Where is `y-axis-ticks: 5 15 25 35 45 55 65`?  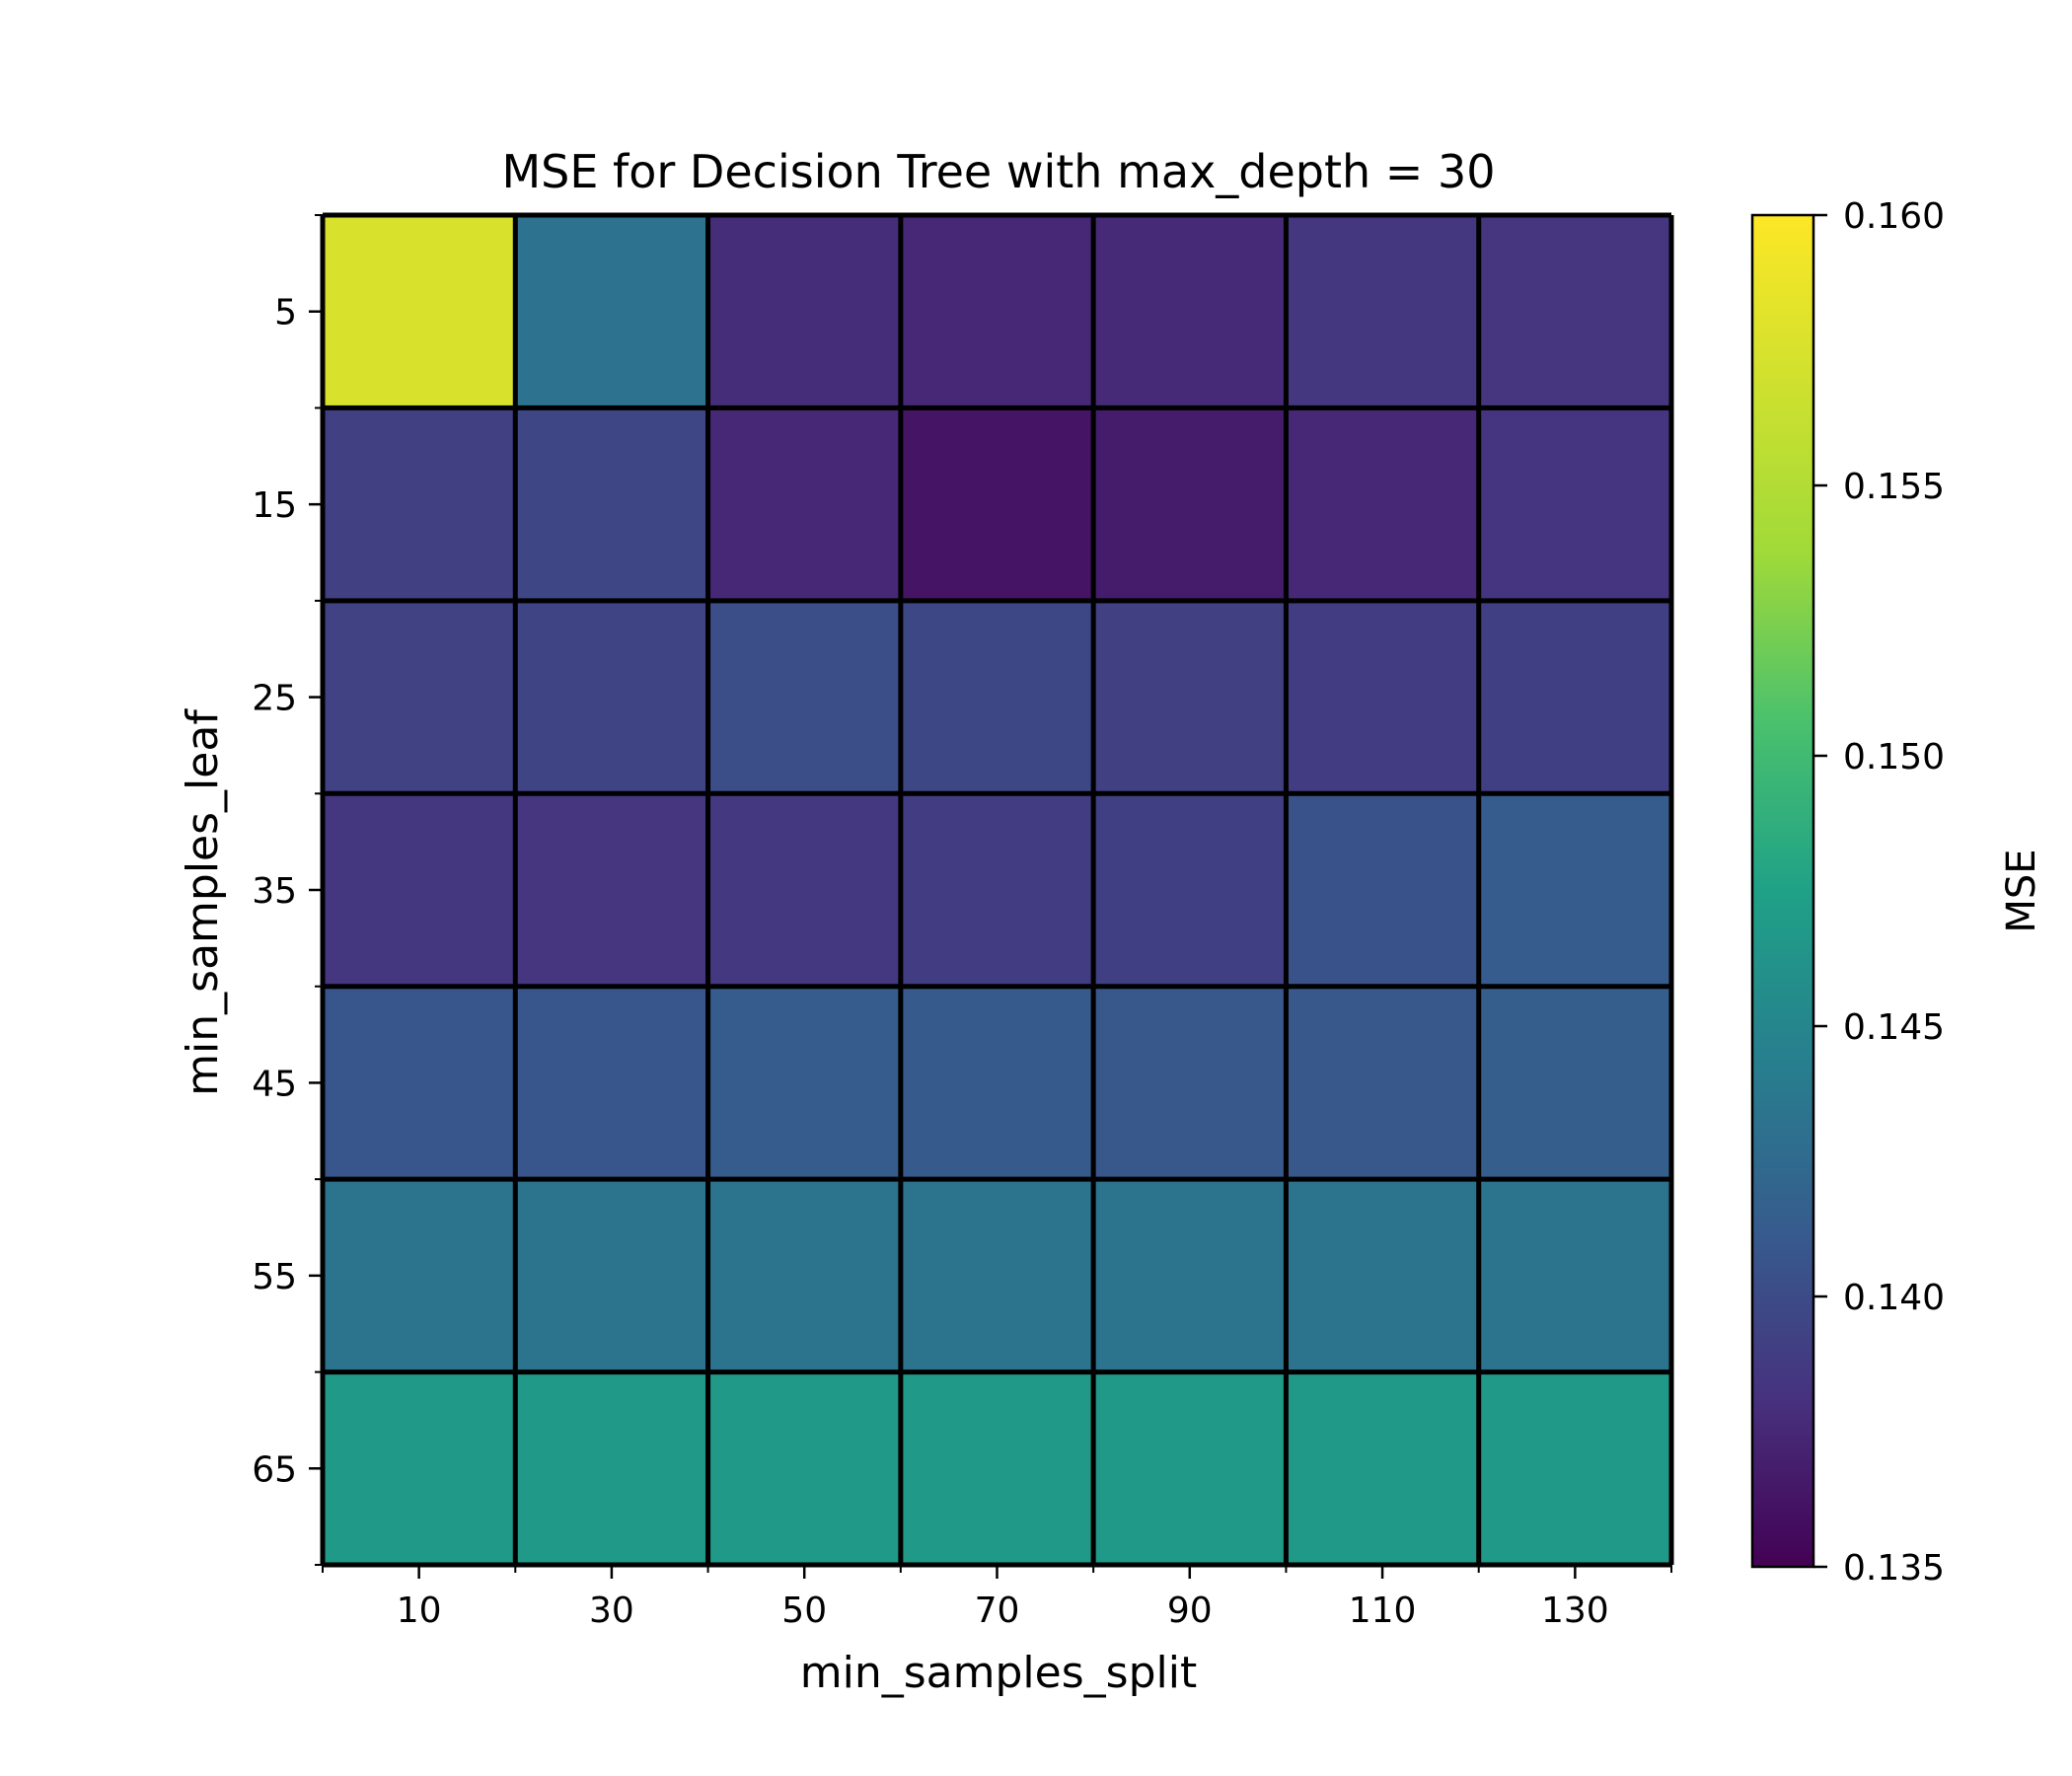 y-axis-ticks: 5 15 25 35 45 55 65 is located at coordinates (288, 890).